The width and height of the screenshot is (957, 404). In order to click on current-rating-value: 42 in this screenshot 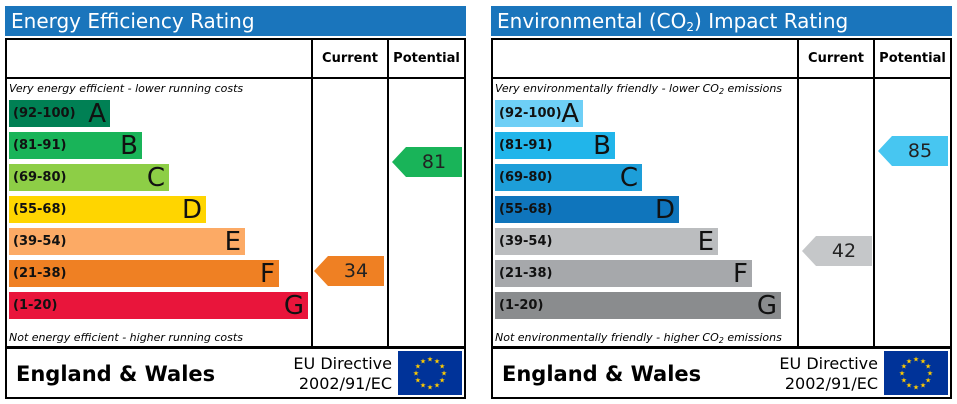, I will do `click(844, 251)`.